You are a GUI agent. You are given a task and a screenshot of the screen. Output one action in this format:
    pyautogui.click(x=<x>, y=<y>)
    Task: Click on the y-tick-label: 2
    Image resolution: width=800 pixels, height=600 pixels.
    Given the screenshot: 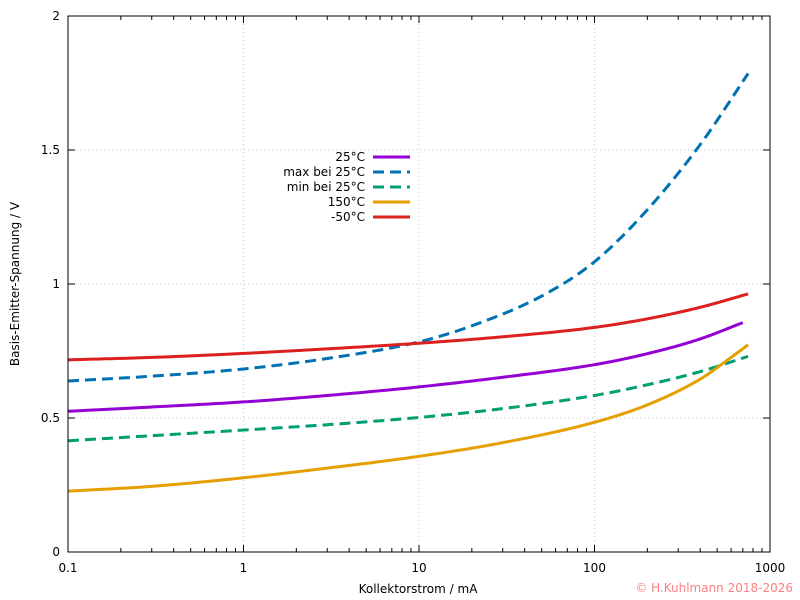 What is the action you would take?
    pyautogui.click(x=56, y=16)
    